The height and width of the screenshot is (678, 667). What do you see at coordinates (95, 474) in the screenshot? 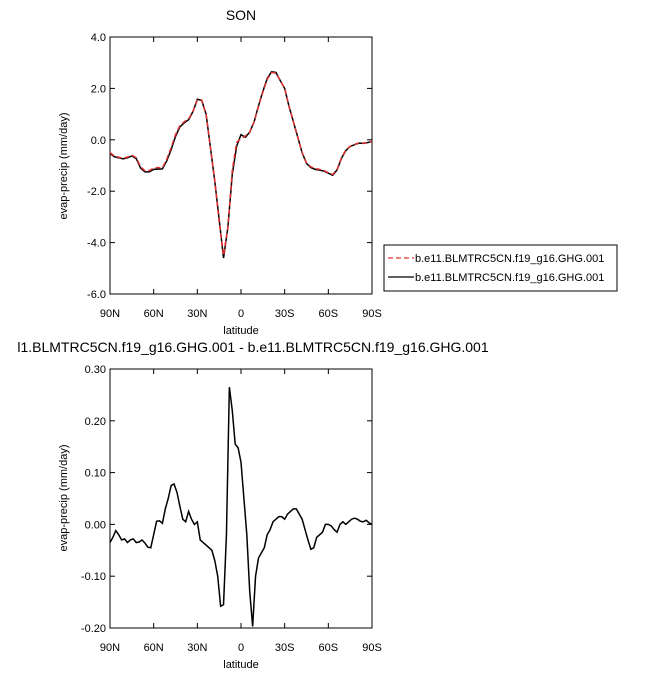
I see `y-tick-label: 0.10` at bounding box center [95, 474].